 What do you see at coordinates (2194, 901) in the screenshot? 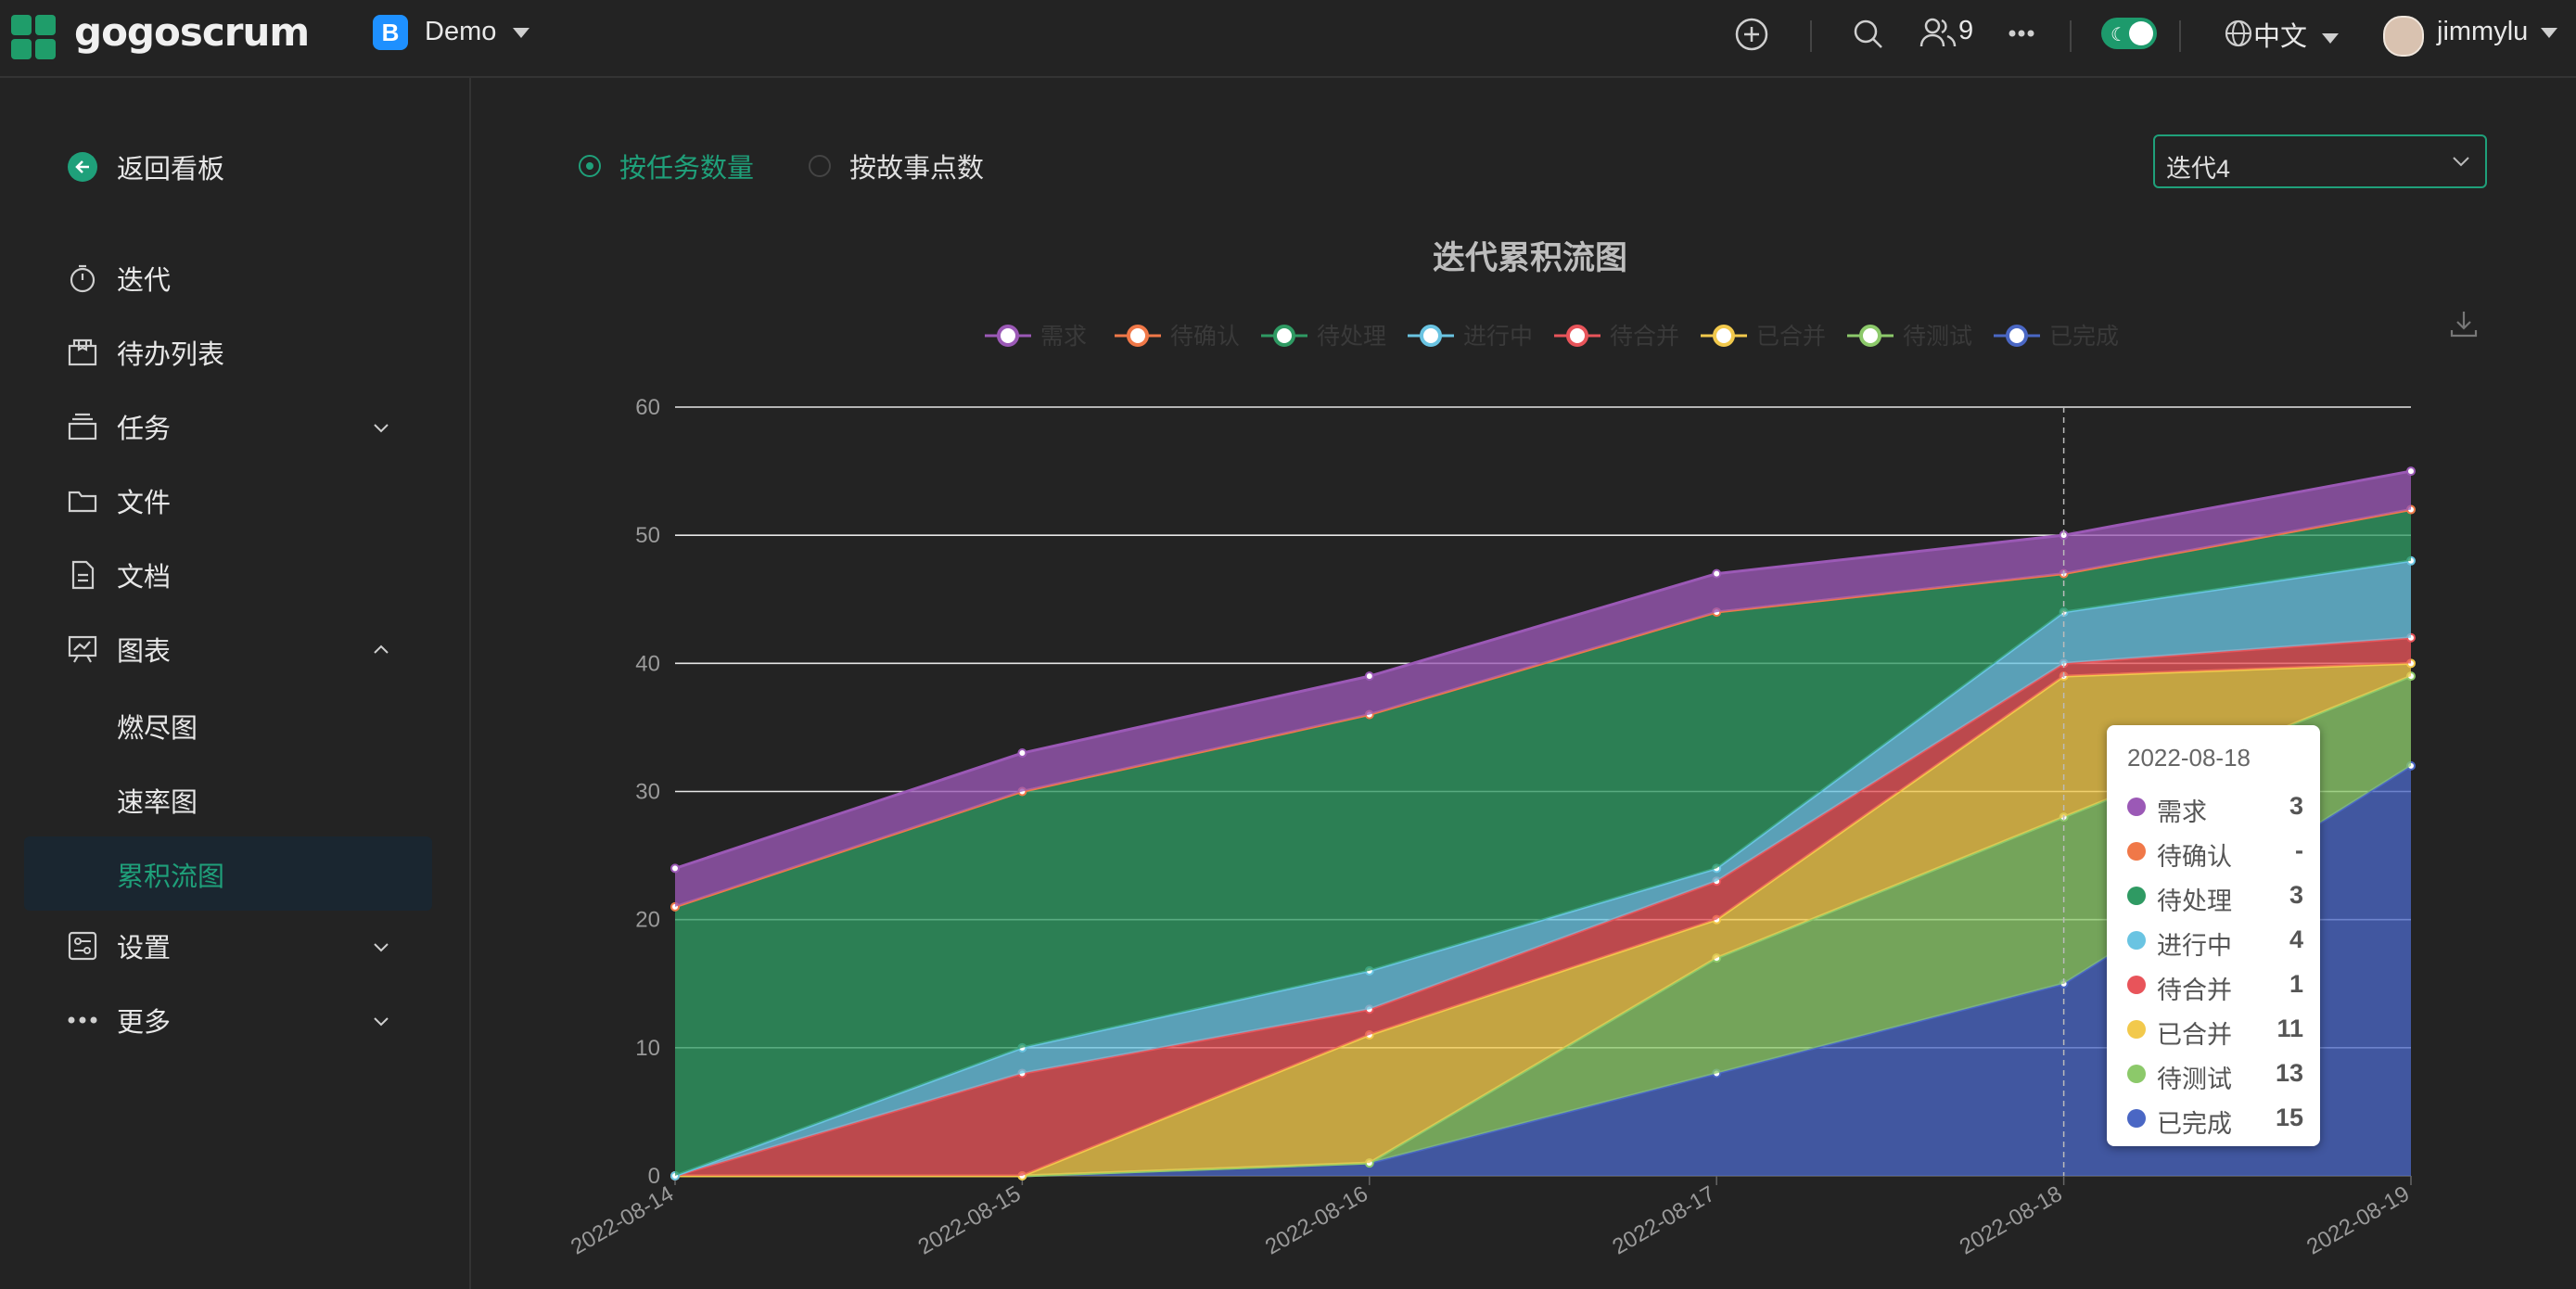
I see `tooltip-series-name: 待处理` at bounding box center [2194, 901].